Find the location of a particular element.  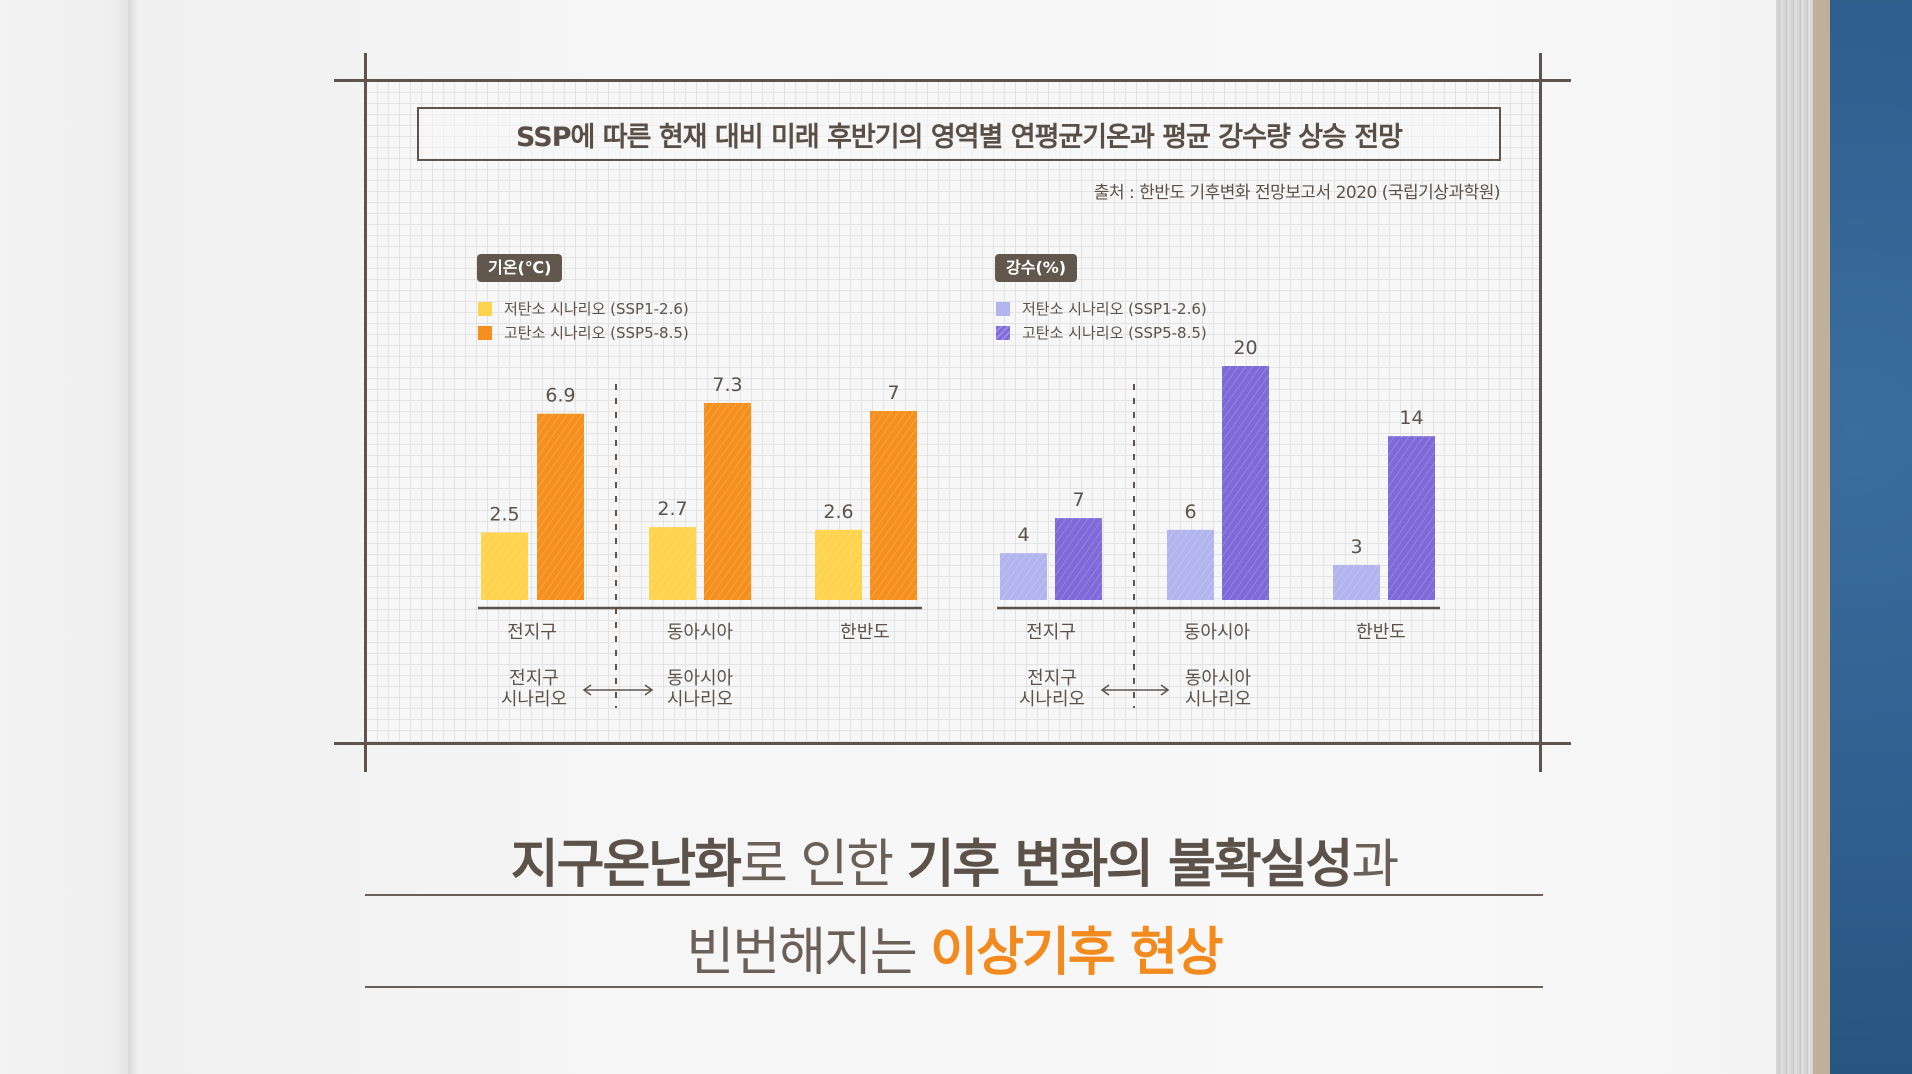

headline-segment: 이상기후 현상 is located at coordinates (1076, 953).